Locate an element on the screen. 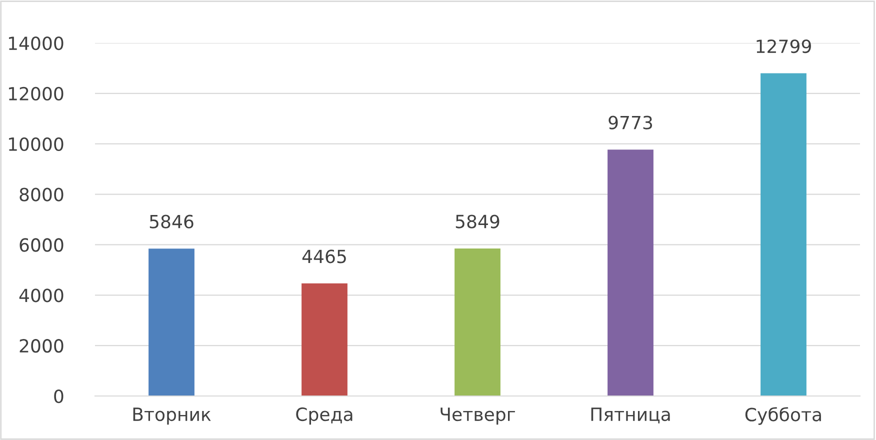 The width and height of the screenshot is (876, 440). data-label: 4465 is located at coordinates (324, 257).